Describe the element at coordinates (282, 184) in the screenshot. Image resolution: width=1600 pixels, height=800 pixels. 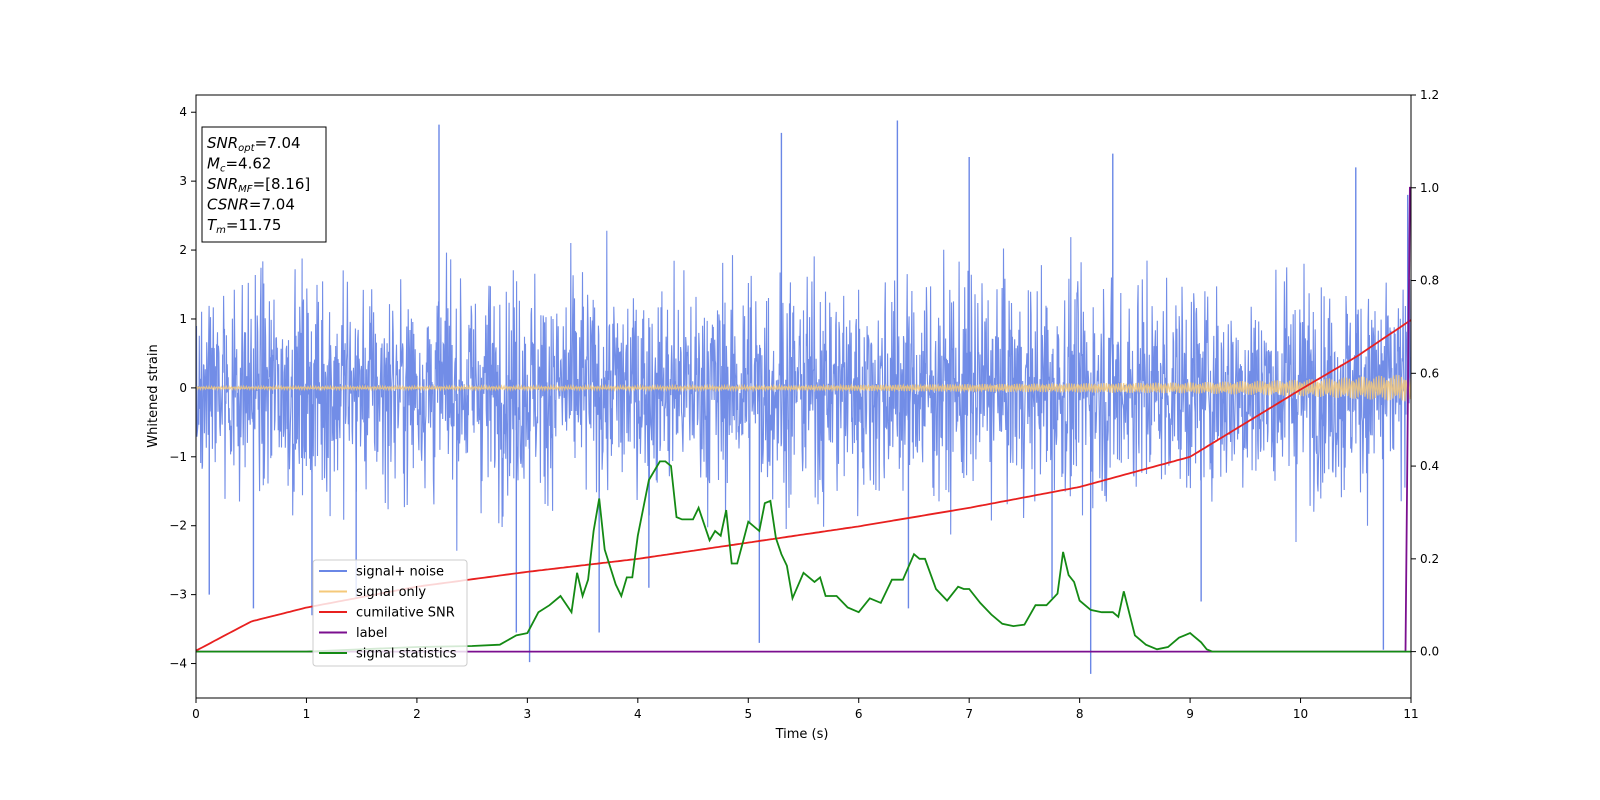
I see `annotation-value: =[8.16]` at that location.